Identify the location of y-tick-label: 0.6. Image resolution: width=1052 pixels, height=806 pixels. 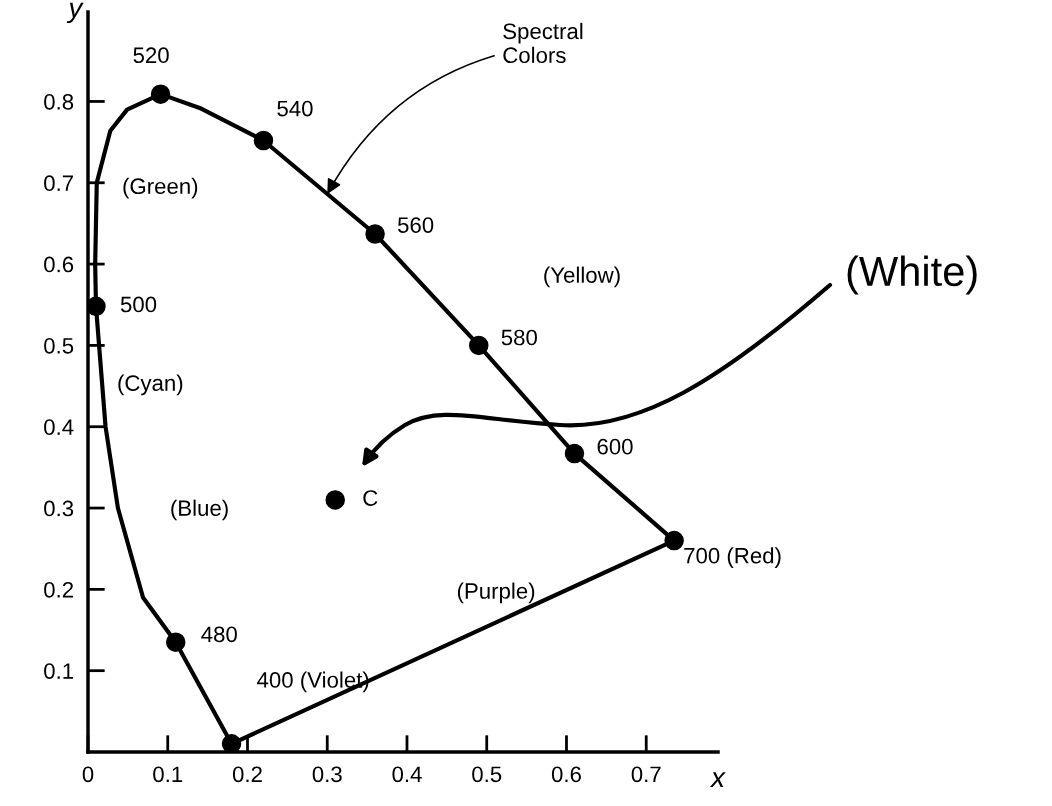
(59, 264).